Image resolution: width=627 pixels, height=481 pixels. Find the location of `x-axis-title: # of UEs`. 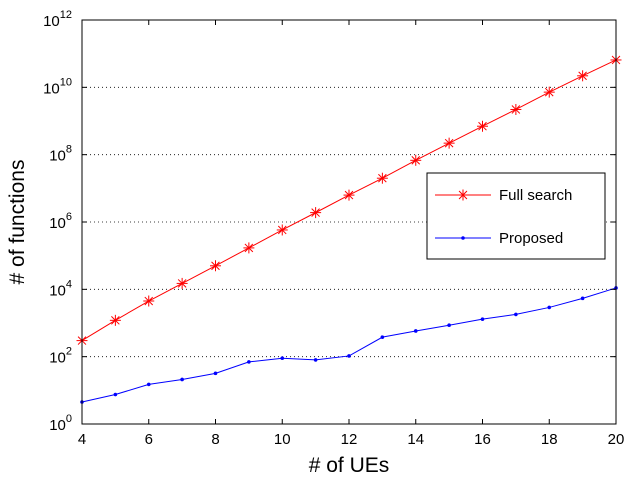

x-axis-title: # of UEs is located at coordinates (349, 465).